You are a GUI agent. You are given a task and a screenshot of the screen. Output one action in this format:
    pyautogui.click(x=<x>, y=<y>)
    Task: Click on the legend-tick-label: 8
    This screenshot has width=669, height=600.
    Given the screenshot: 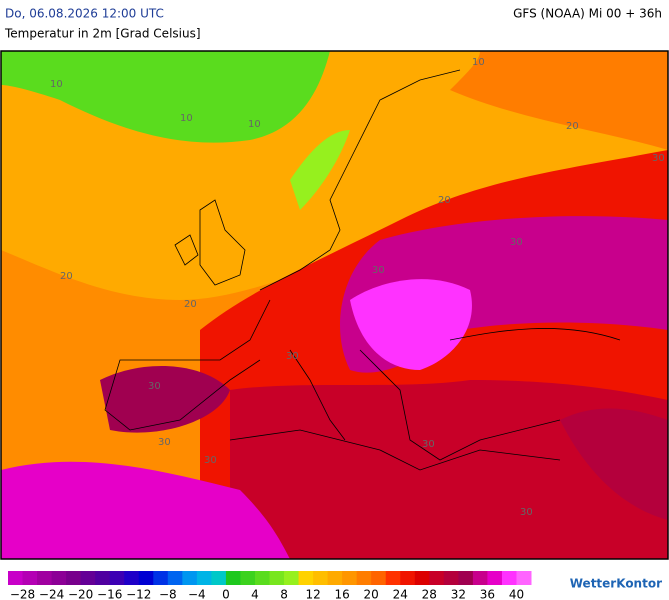 What is the action you would take?
    pyautogui.click(x=284, y=594)
    